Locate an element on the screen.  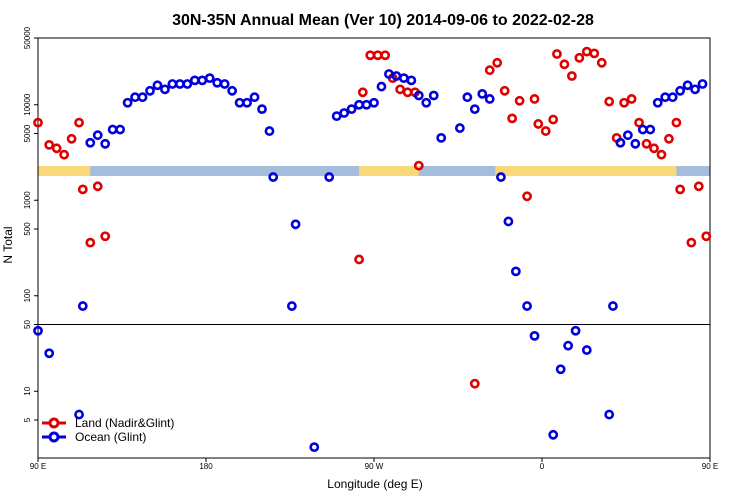
legend-label-ocean: Ocean (Glint) is located at coordinates (110, 437).